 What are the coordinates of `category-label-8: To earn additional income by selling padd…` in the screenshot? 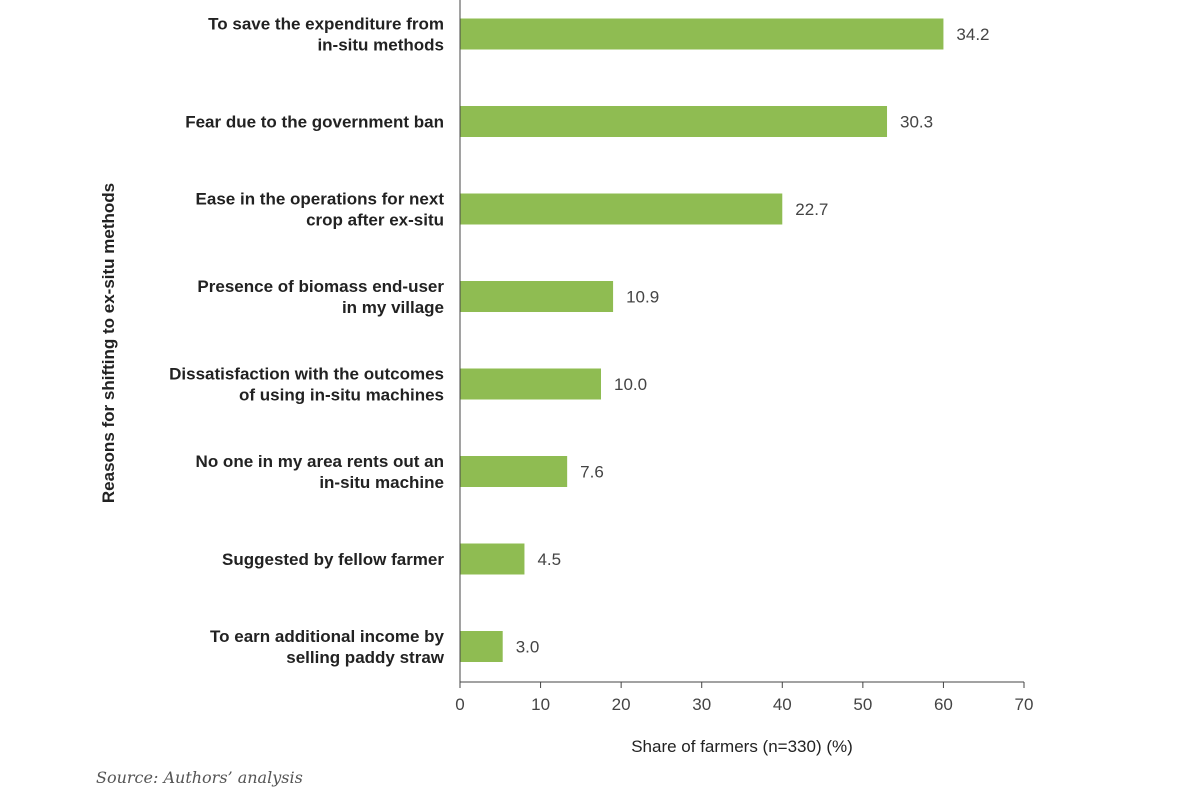 It's located at (327, 647).